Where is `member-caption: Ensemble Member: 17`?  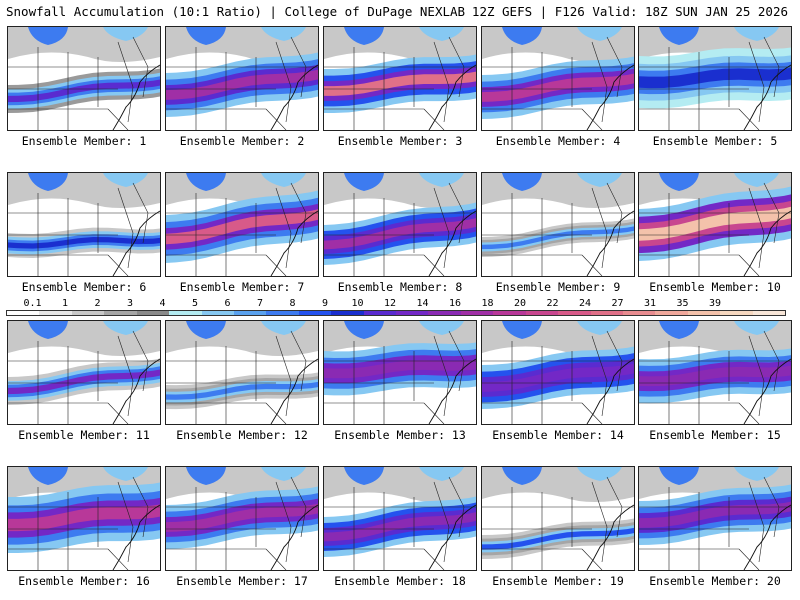 member-caption: Ensemble Member: 17 is located at coordinates (242, 581).